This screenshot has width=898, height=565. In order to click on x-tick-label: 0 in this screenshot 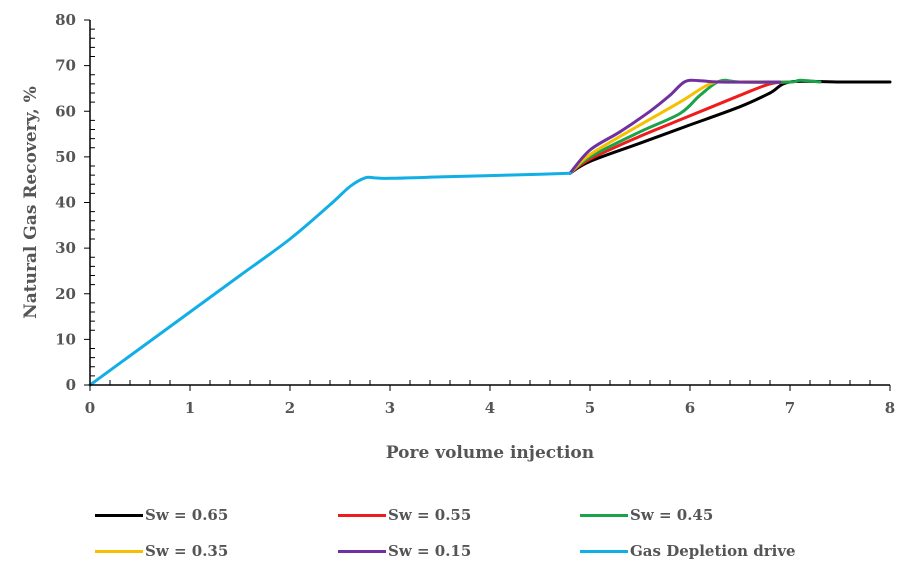, I will do `click(90, 408)`.